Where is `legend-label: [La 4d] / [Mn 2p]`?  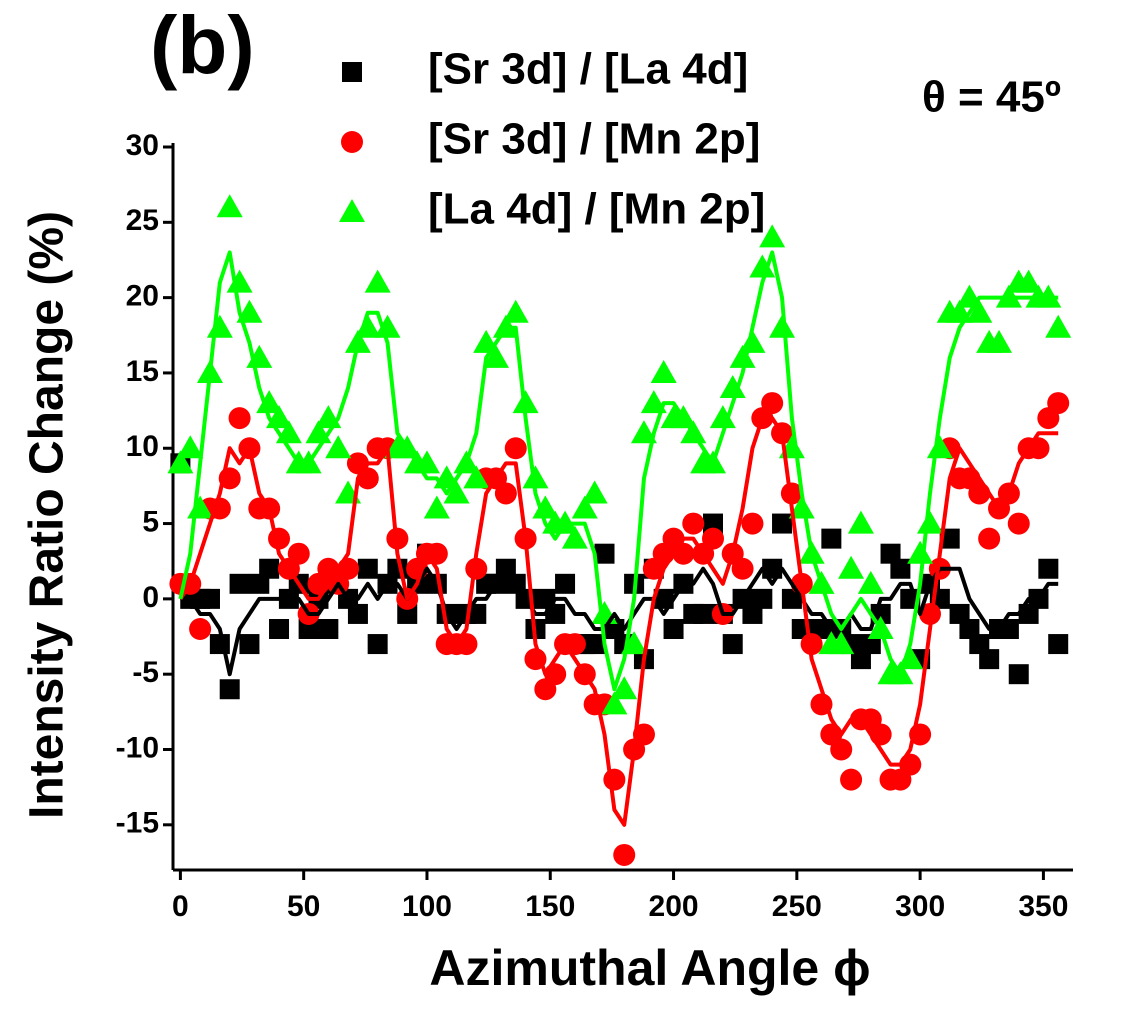 legend-label: [La 4d] / [Mn 2p] is located at coordinates (596, 209).